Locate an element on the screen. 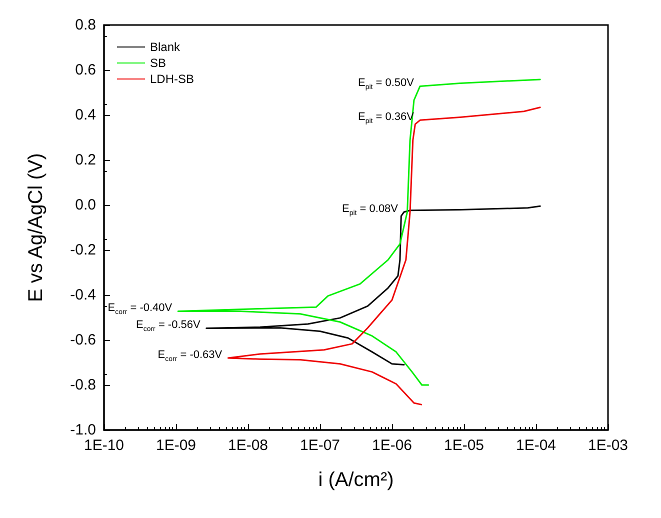 This screenshot has height=518, width=661. x-tick-label: 1E-04 is located at coordinates (536, 445).